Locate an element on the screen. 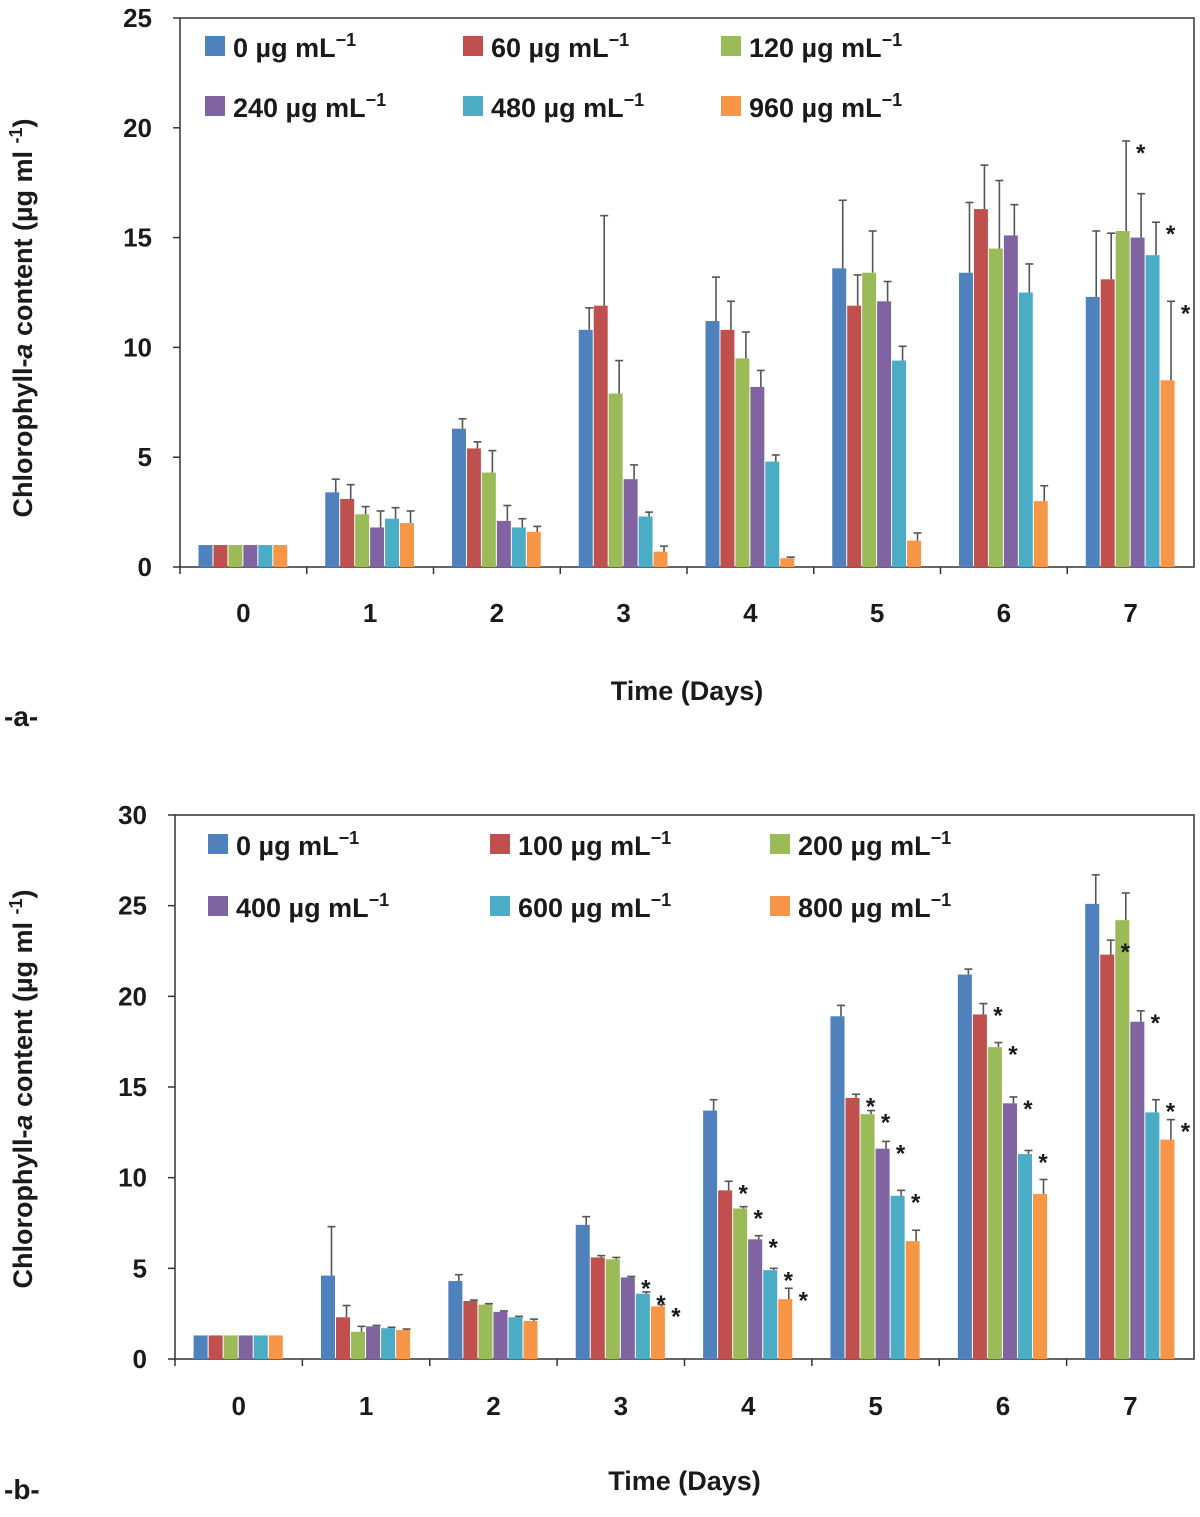  legend-item: 120 µg mL−1 is located at coordinates (811, 46).